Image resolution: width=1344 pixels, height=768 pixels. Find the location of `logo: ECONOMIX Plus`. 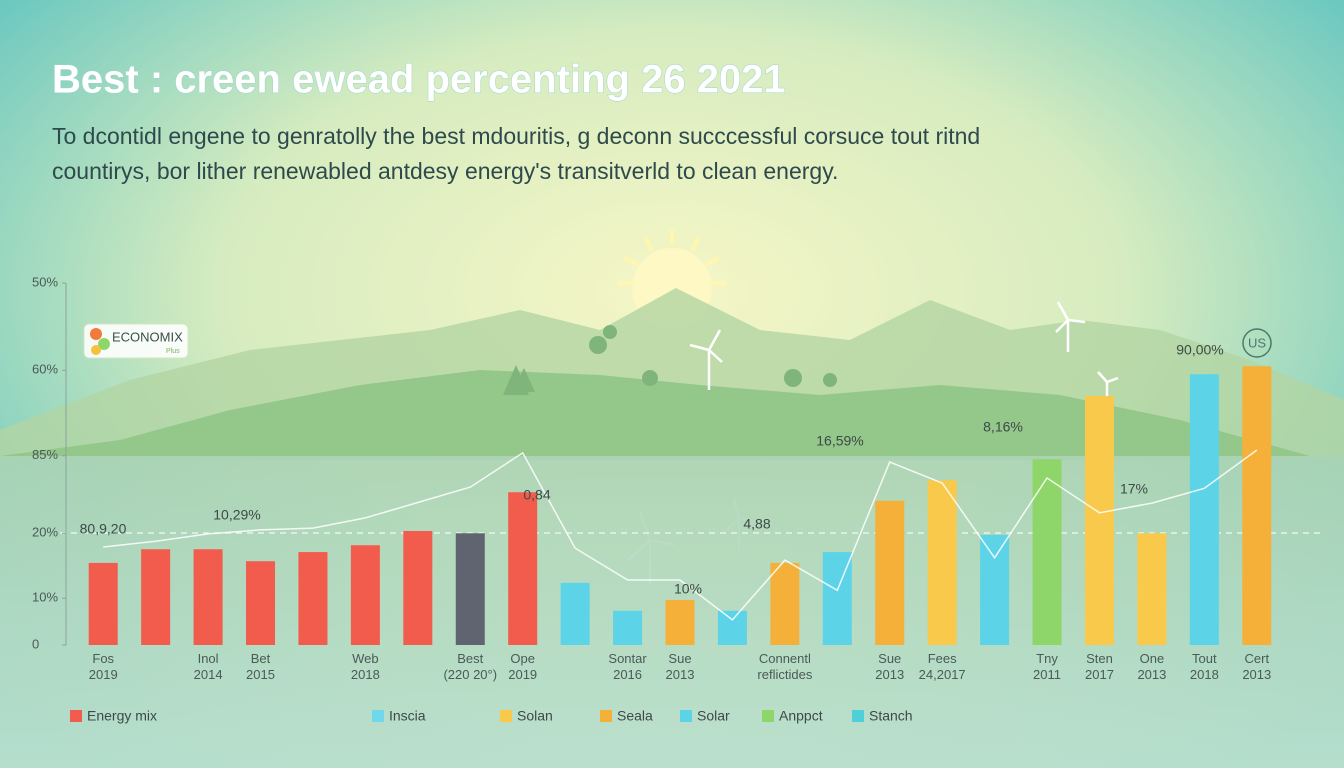

logo: ECONOMIX Plus is located at coordinates (136, 341).